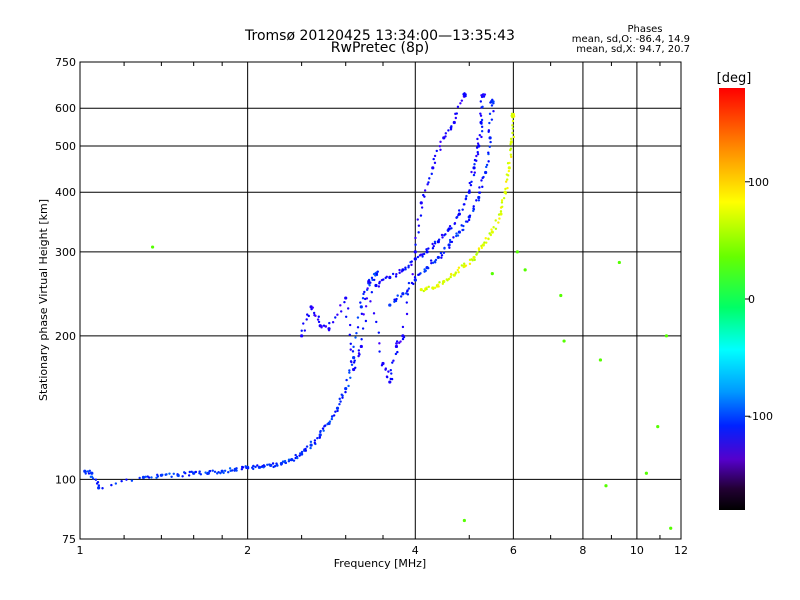 This screenshot has width=800, height=600. Describe the element at coordinates (751, 299) in the screenshot. I see `colorbar-tick-label: 0` at that location.